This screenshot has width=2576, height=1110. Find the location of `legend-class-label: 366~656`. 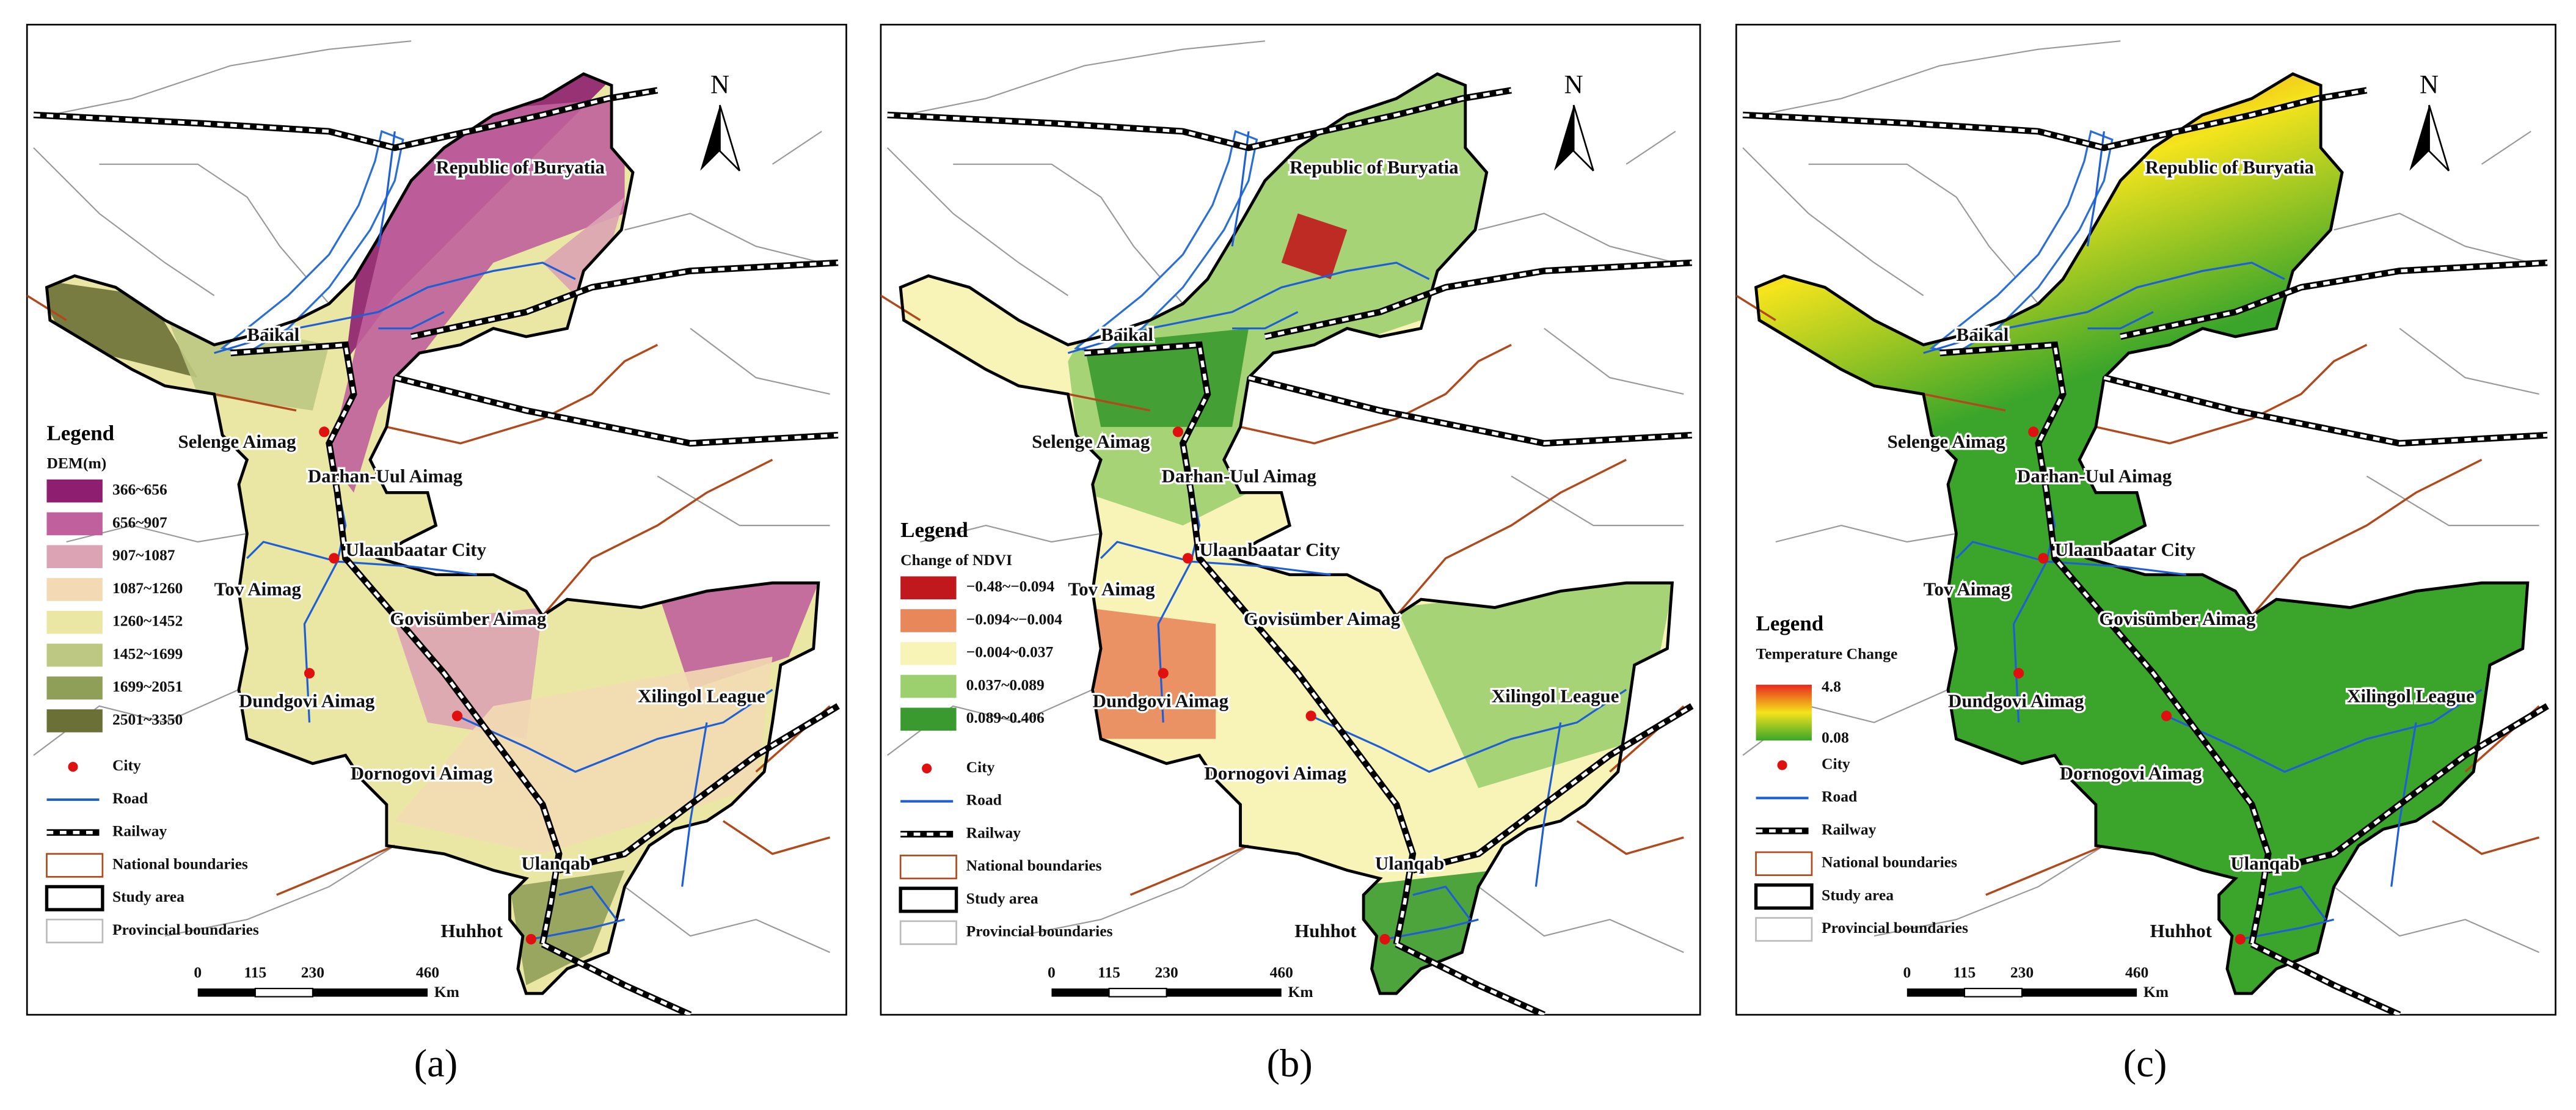

legend-class-label: 366~656 is located at coordinates (139, 489).